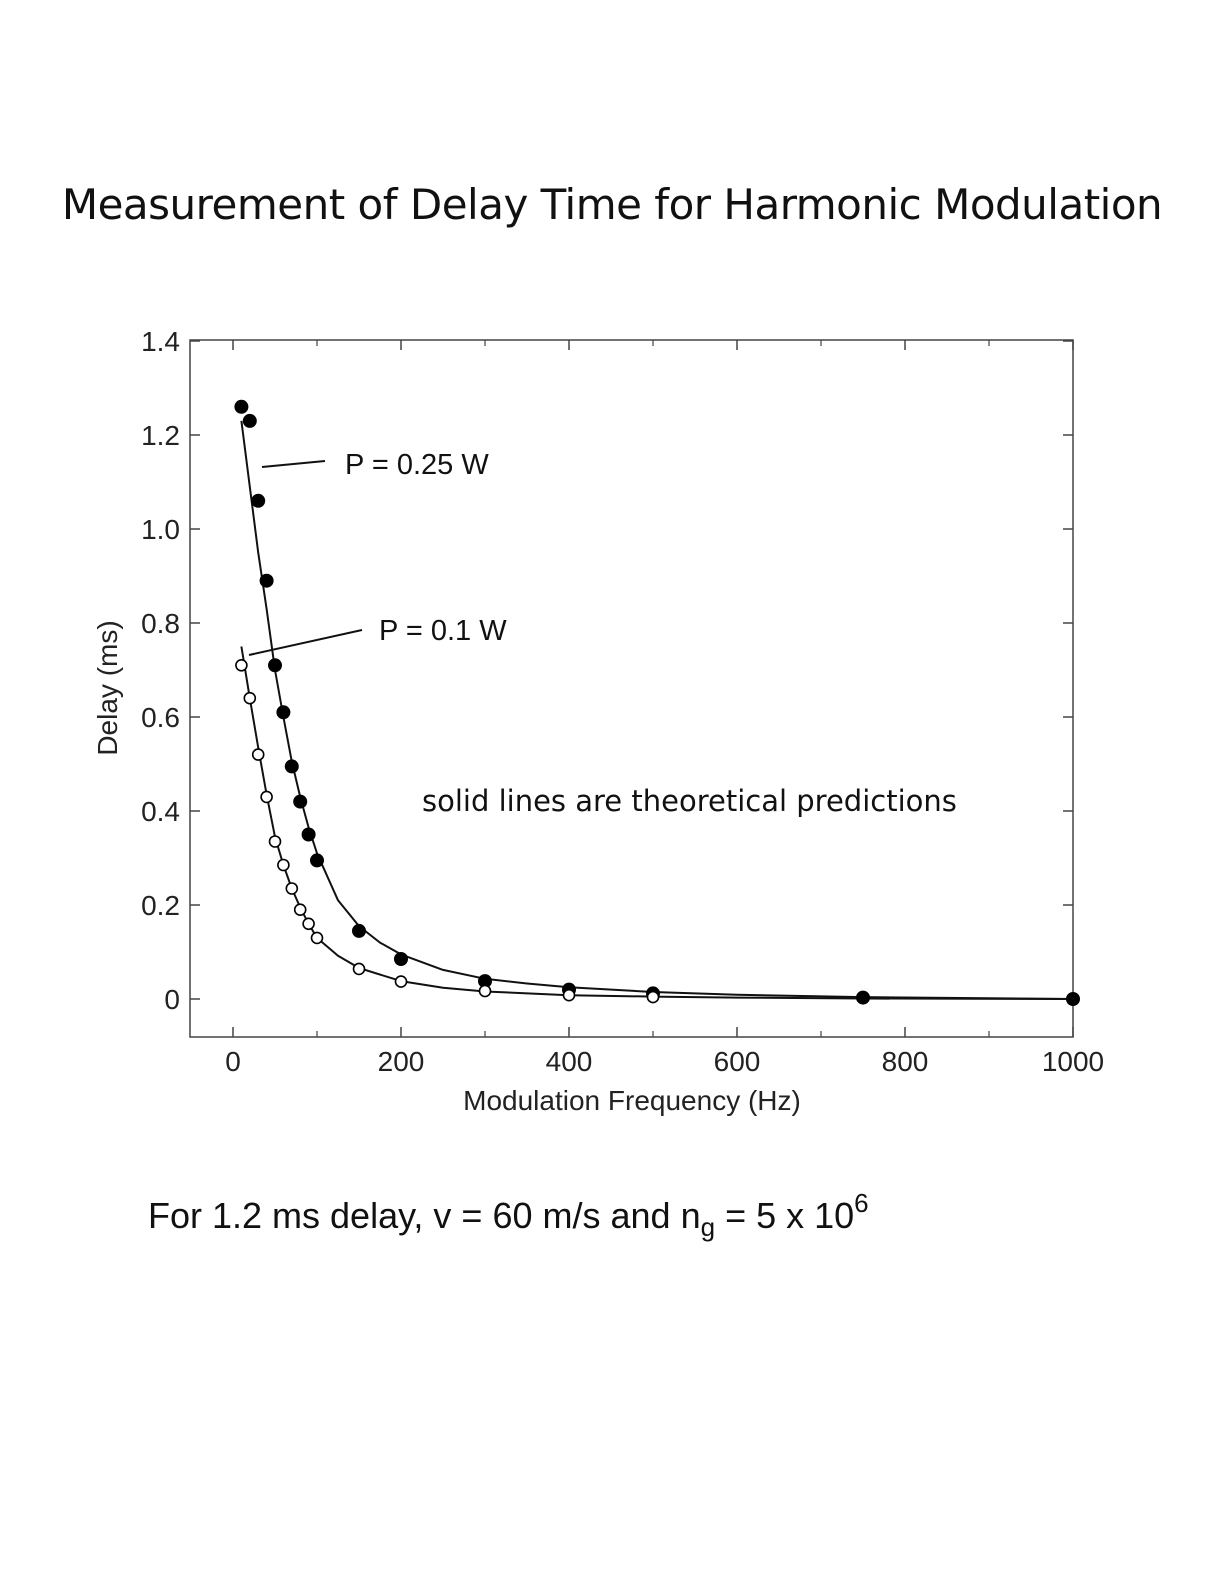 This screenshot has width=1224, height=1583. I want to click on y-tick-label: 1.4, so click(160, 341).